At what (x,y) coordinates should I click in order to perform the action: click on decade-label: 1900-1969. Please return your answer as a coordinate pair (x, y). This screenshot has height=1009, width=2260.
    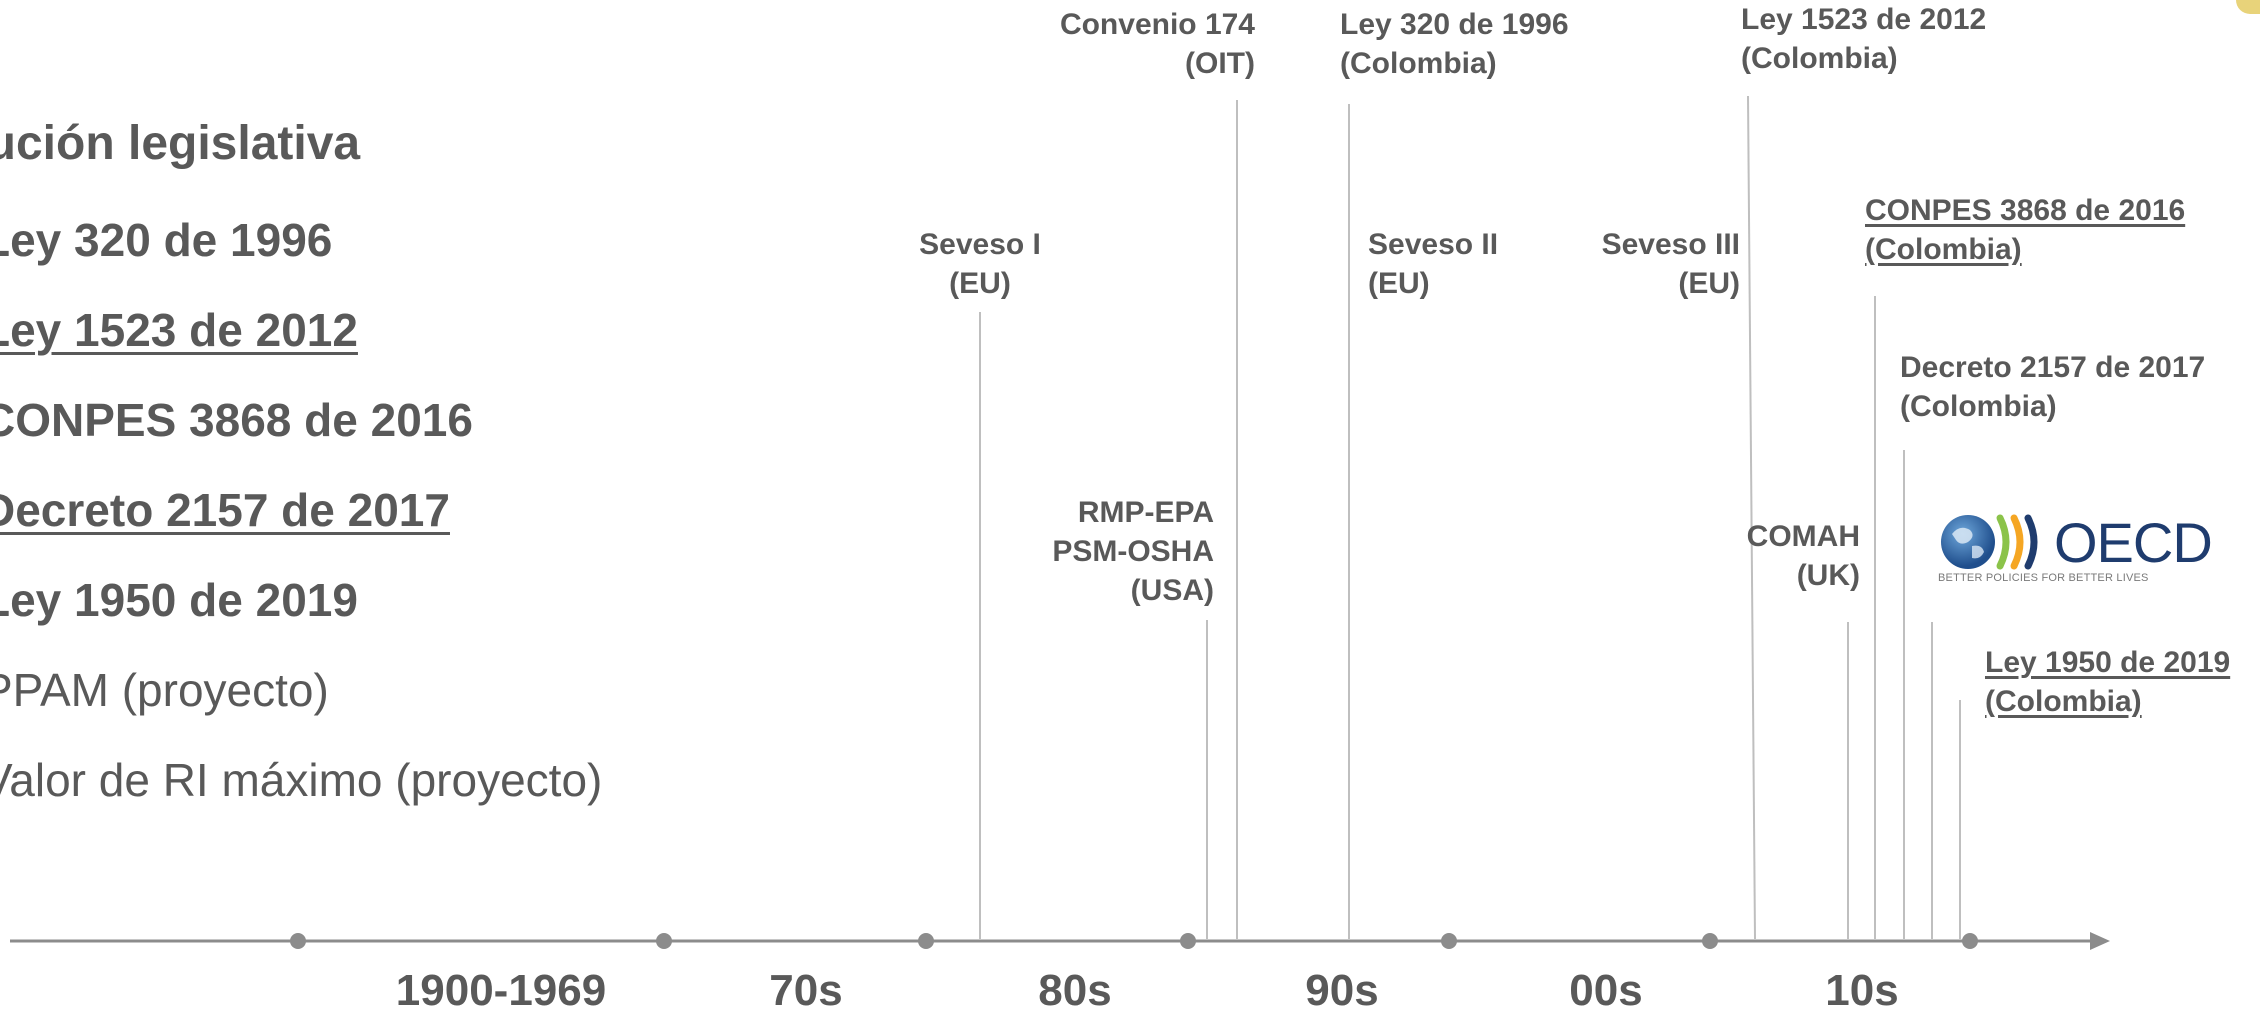
    Looking at the image, I should click on (501, 987).